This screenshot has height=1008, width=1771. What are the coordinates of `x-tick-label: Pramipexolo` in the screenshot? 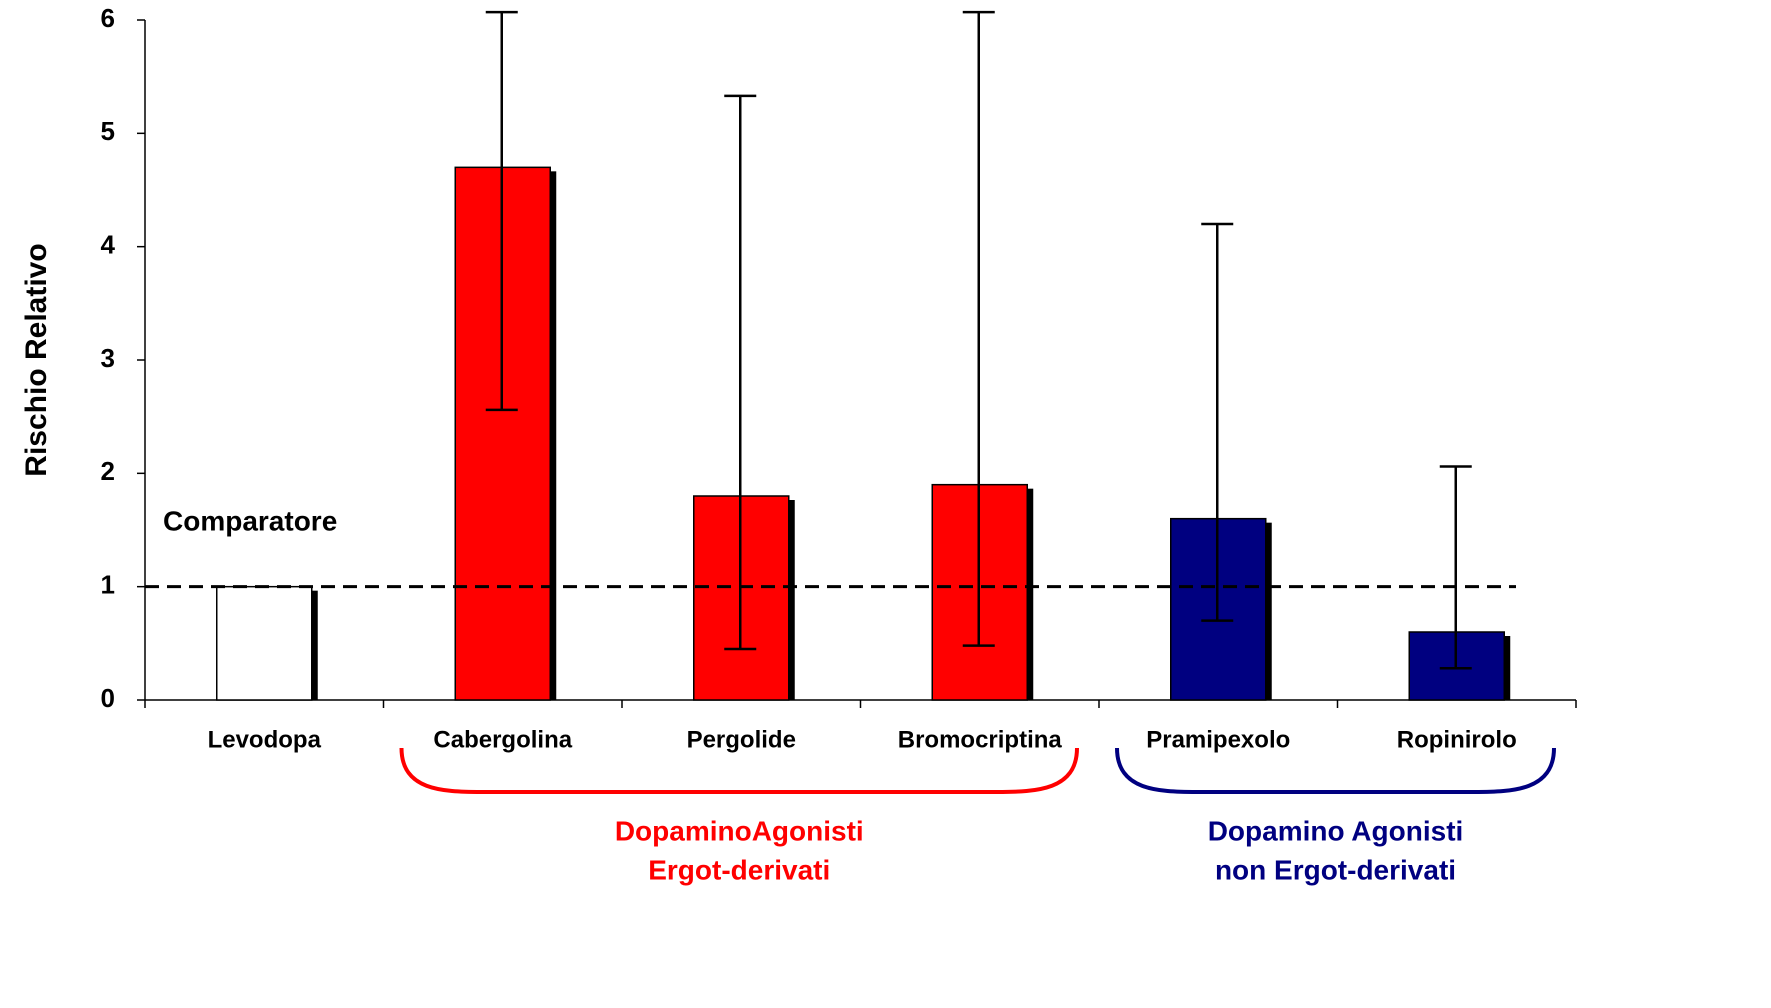 It's located at (1218, 739).